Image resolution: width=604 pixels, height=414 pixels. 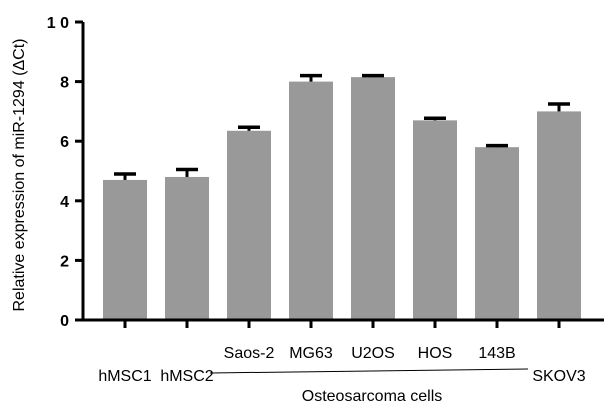 I want to click on category-label: hMSC1, so click(x=124, y=376).